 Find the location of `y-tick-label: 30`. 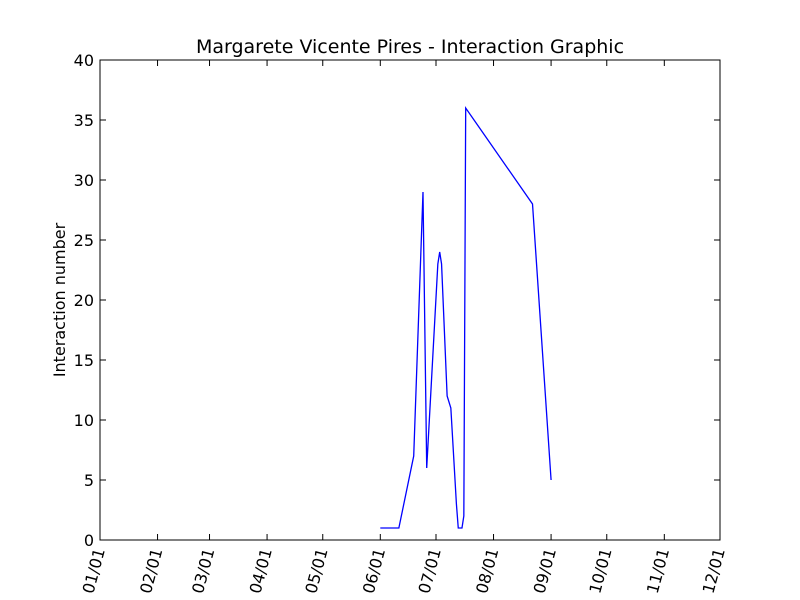

y-tick-label: 30 is located at coordinates (84, 180).